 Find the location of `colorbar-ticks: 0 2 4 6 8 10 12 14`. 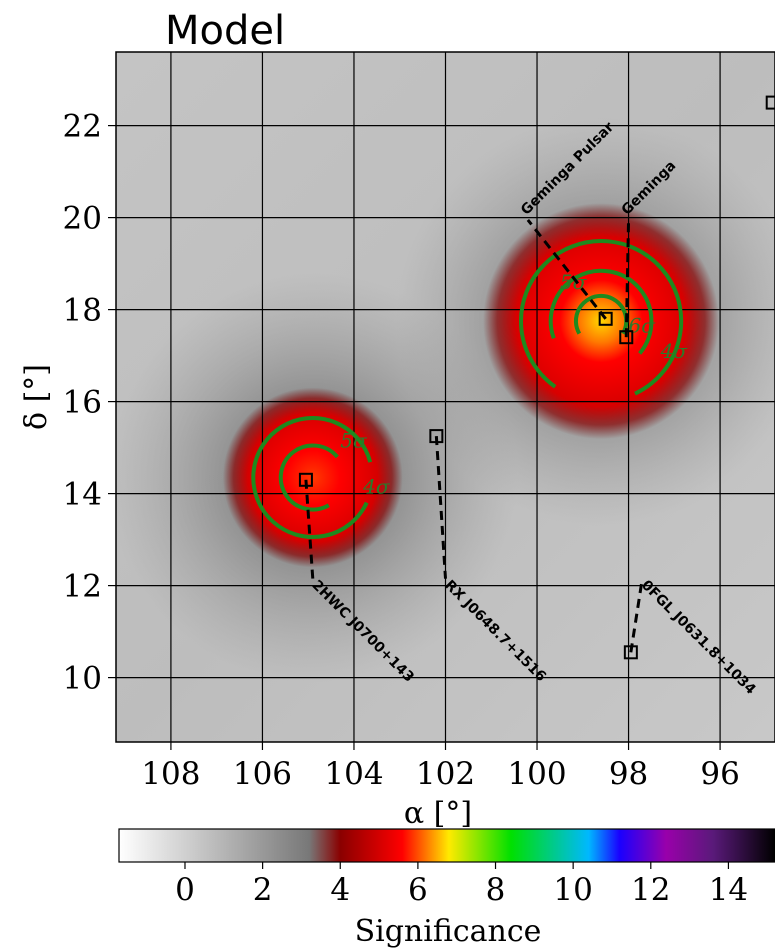

colorbar-ticks: 0 2 4 6 8 10 12 14 is located at coordinates (461, 885).